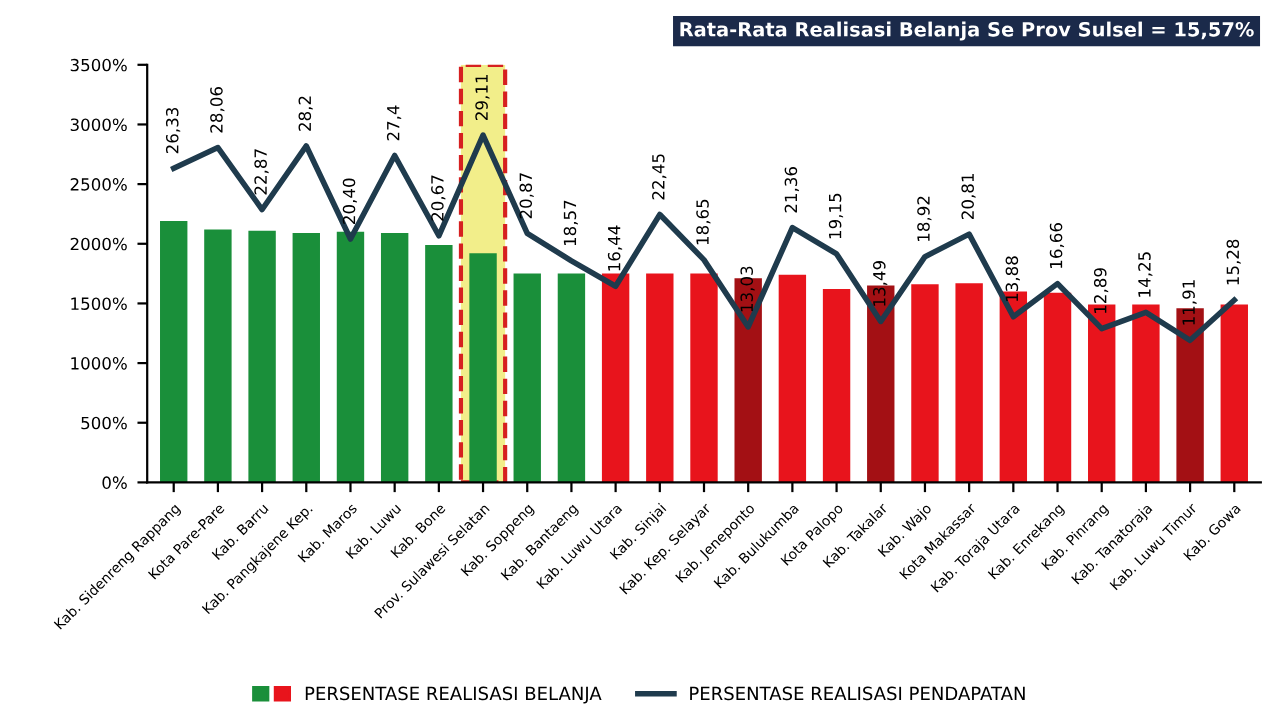 The height and width of the screenshot is (720, 1280). Describe the element at coordinates (104, 423) in the screenshot. I see `y-tick-label: 500%` at that location.